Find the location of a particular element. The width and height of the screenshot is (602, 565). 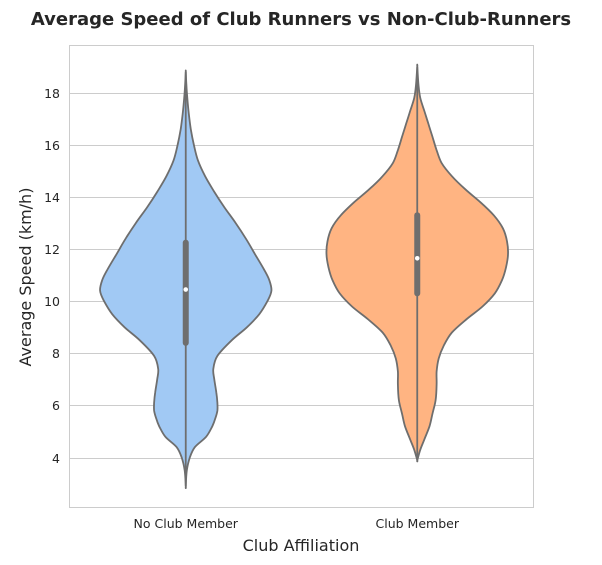

y-tick-label: 16 is located at coordinates (52, 145).